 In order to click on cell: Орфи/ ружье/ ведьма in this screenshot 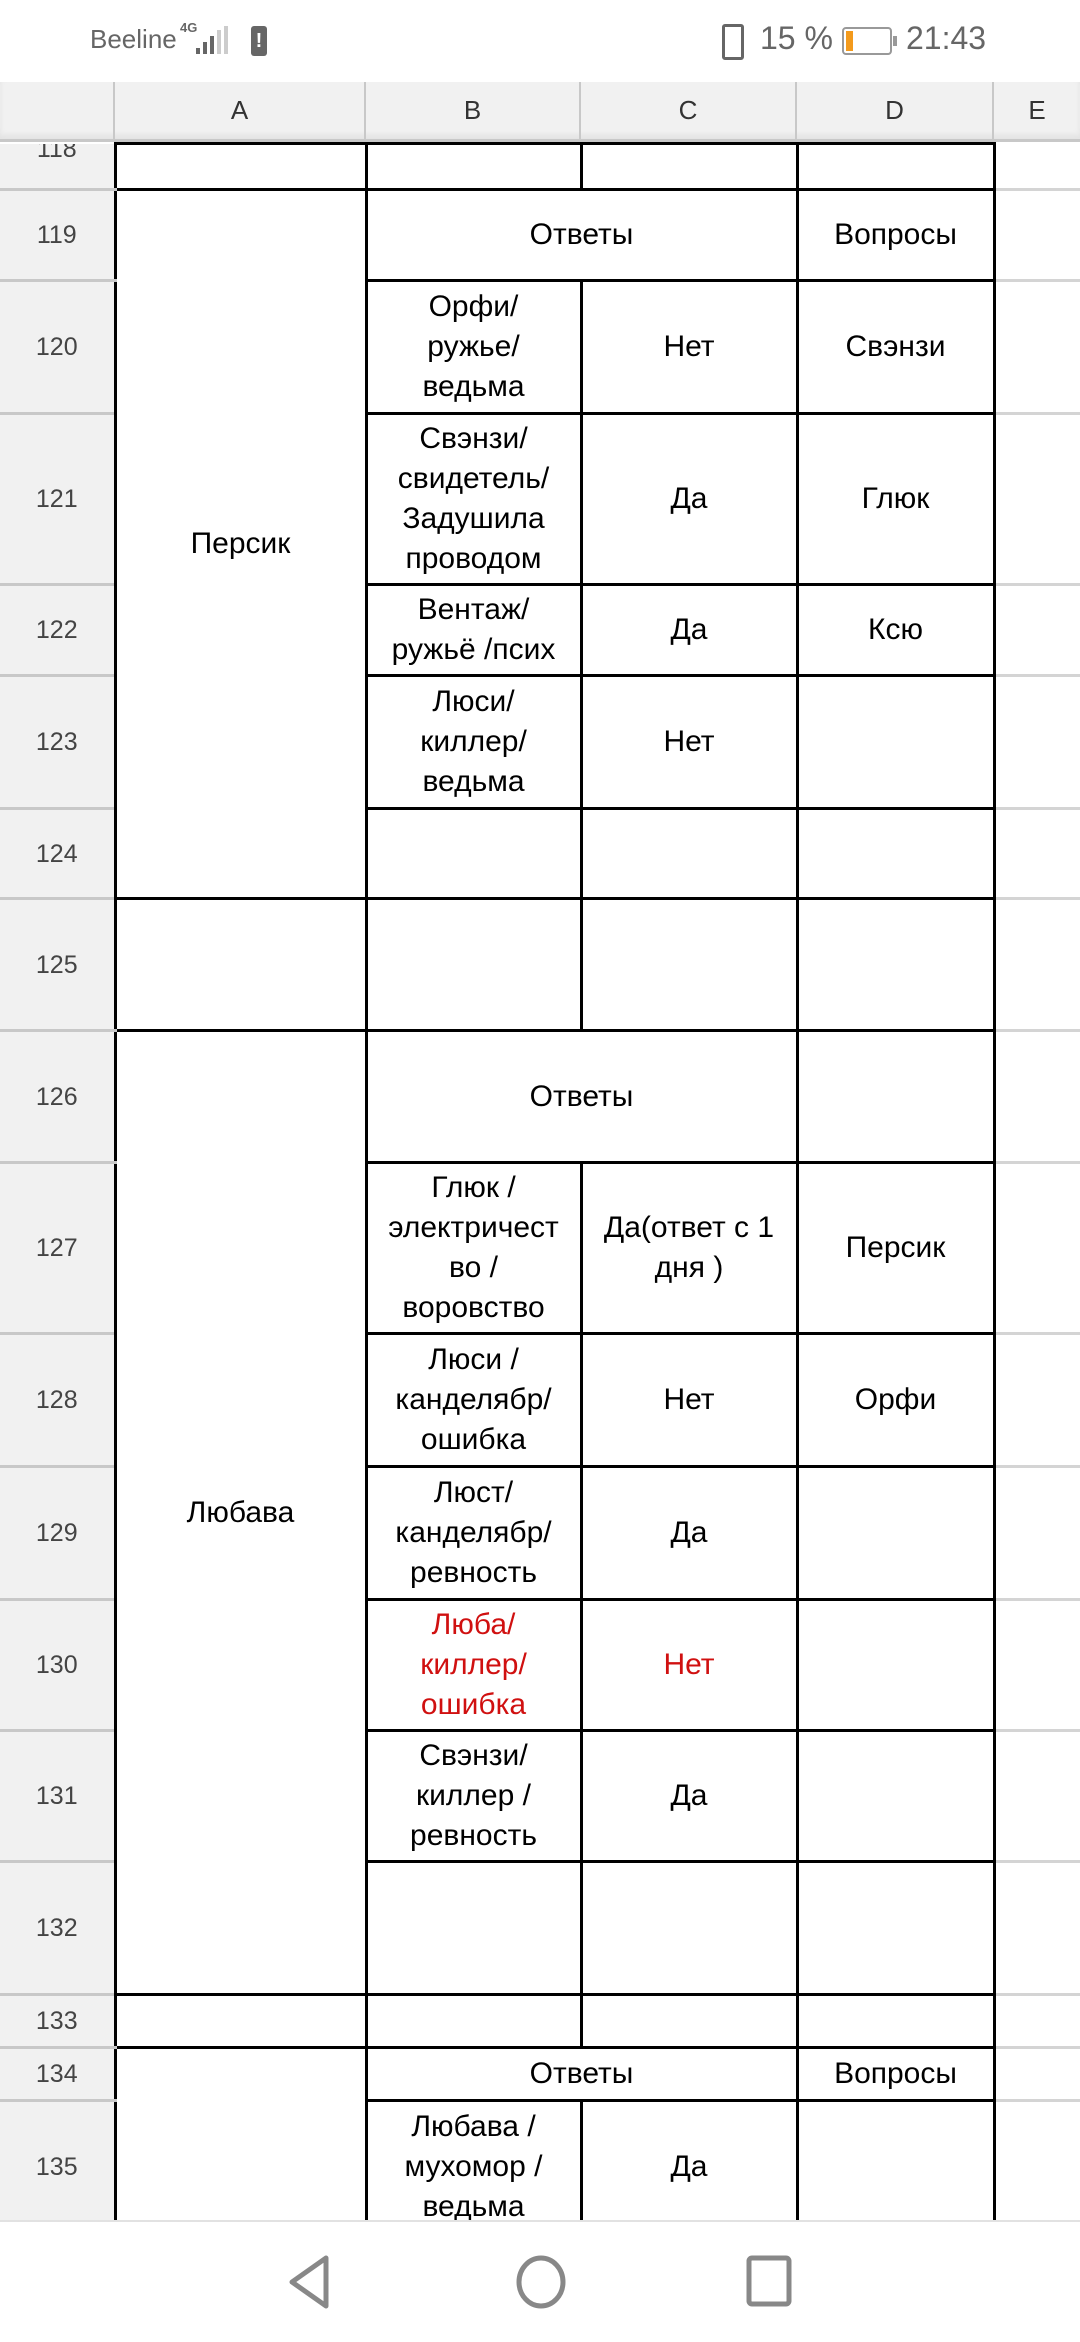, I will do `click(473, 347)`.